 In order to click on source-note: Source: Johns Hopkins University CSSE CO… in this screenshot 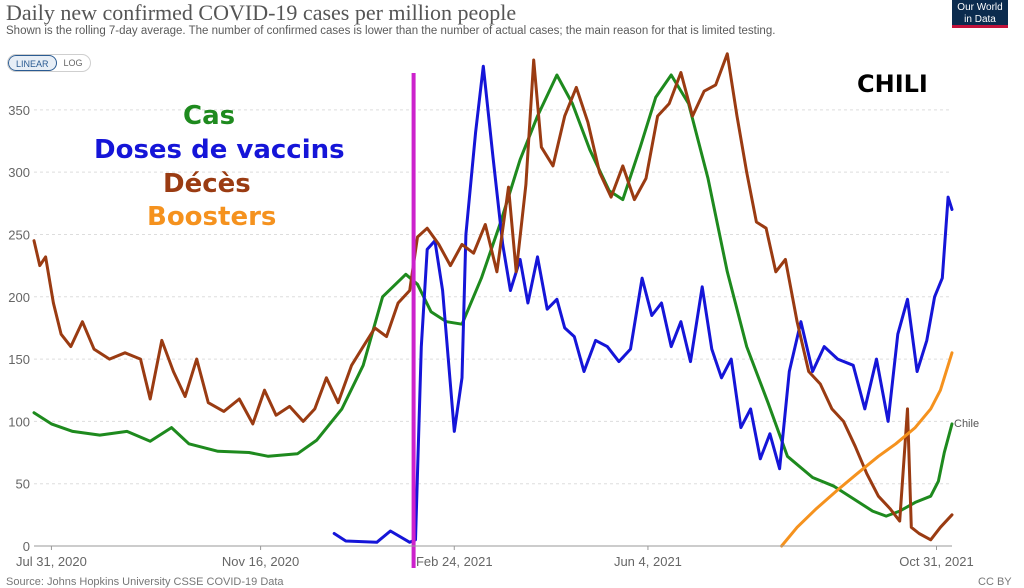, I will do `click(145, 582)`.